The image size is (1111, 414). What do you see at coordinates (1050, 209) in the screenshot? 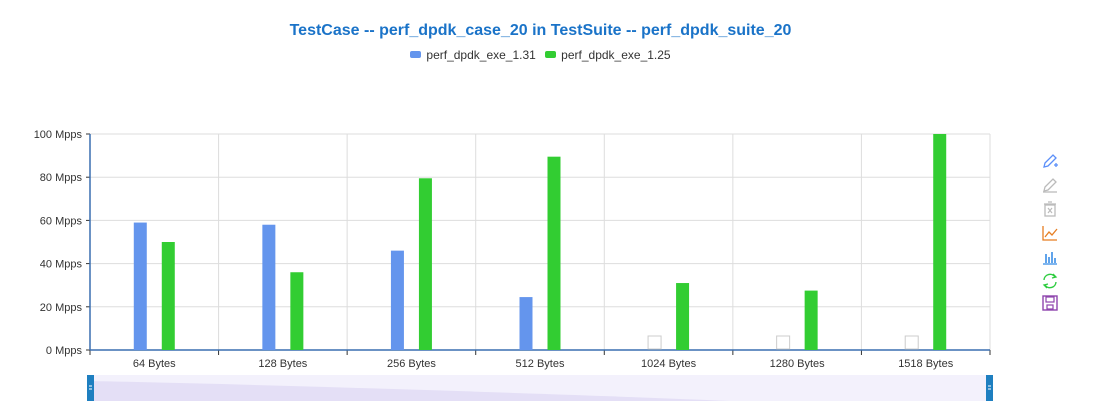
I see `trash-icon` at bounding box center [1050, 209].